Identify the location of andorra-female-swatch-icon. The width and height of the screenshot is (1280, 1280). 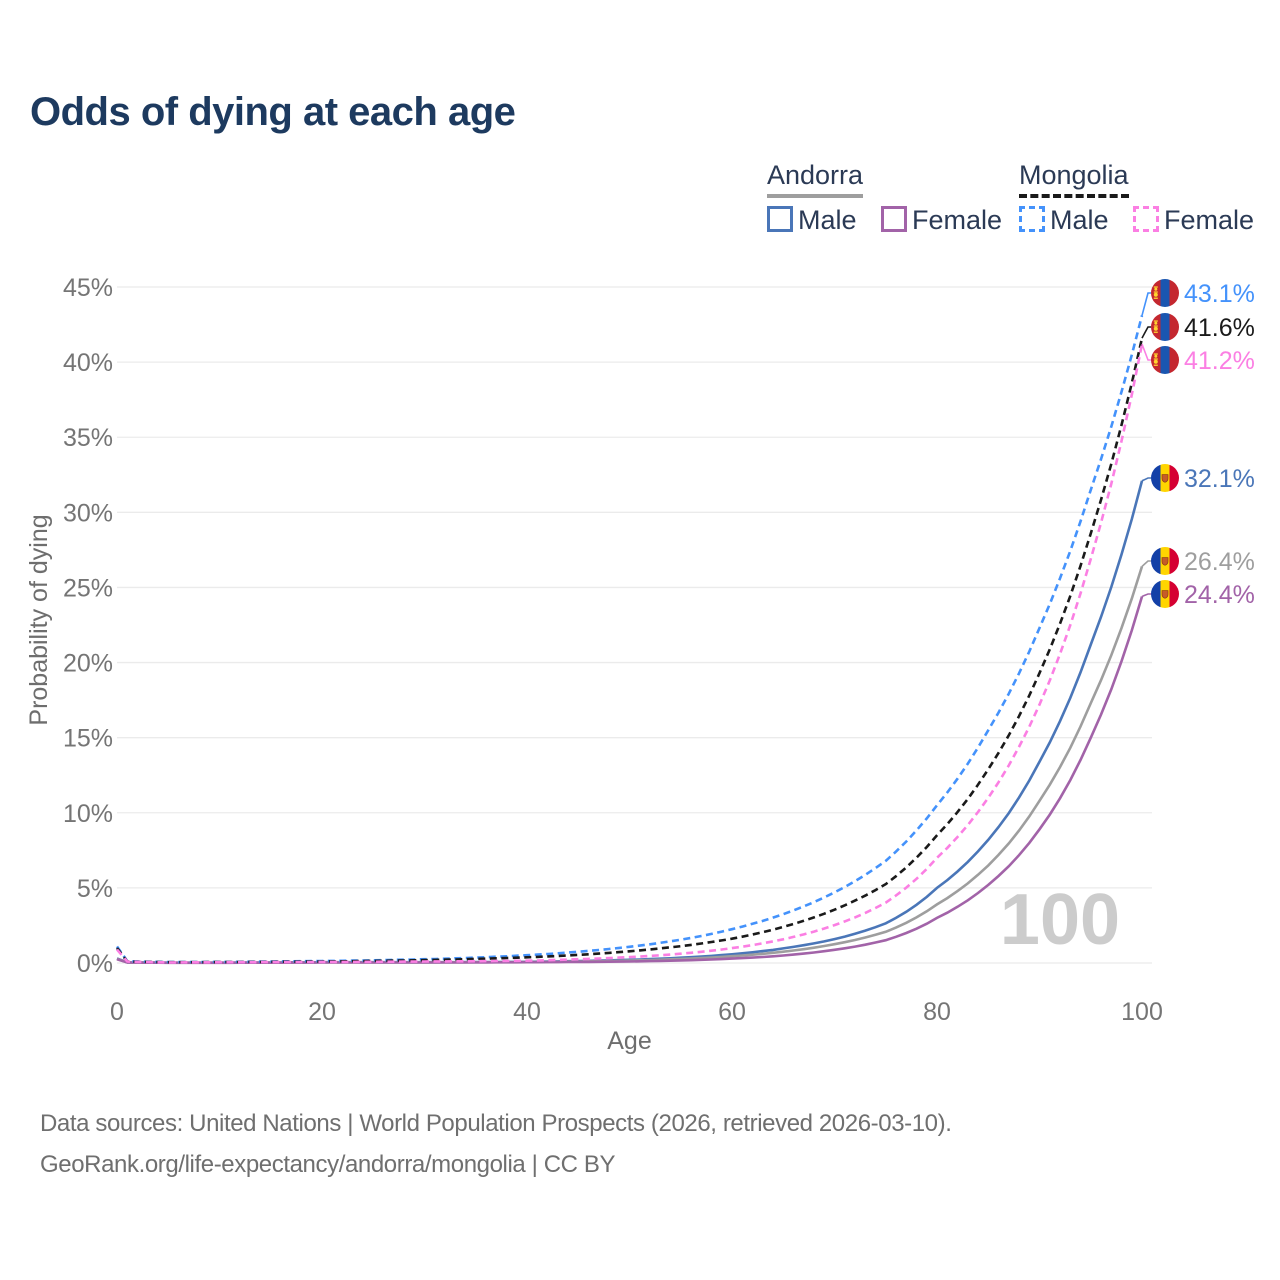
(893, 219).